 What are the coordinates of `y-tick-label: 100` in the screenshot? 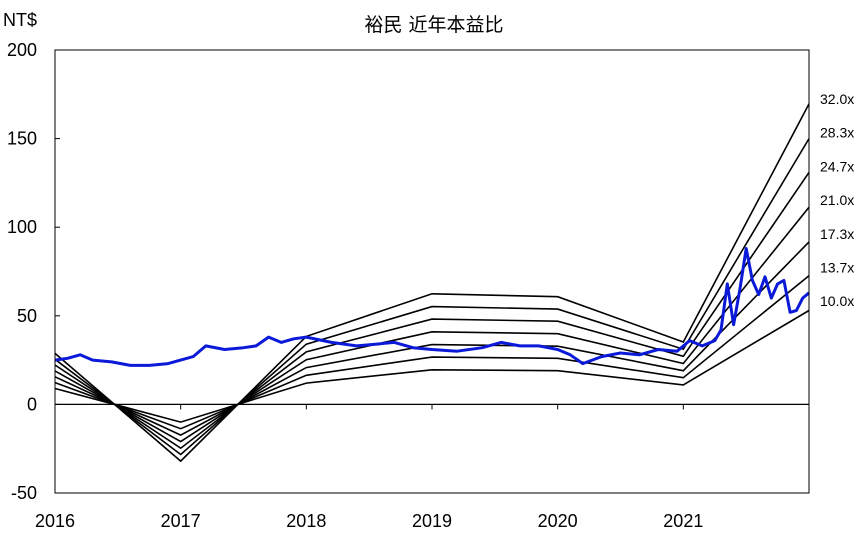 It's located at (22, 227).